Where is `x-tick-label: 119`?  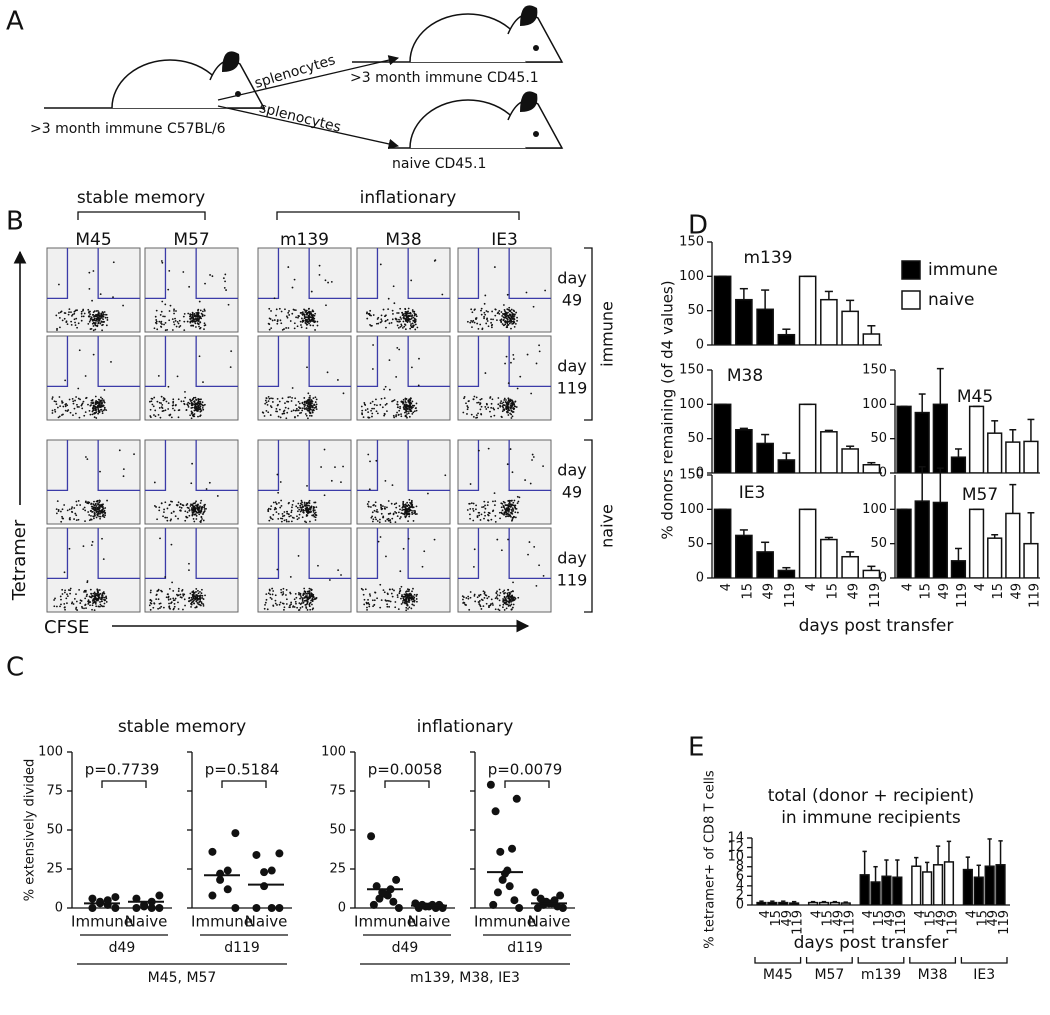
x-tick-label: 119 is located at coordinates (849, 922).